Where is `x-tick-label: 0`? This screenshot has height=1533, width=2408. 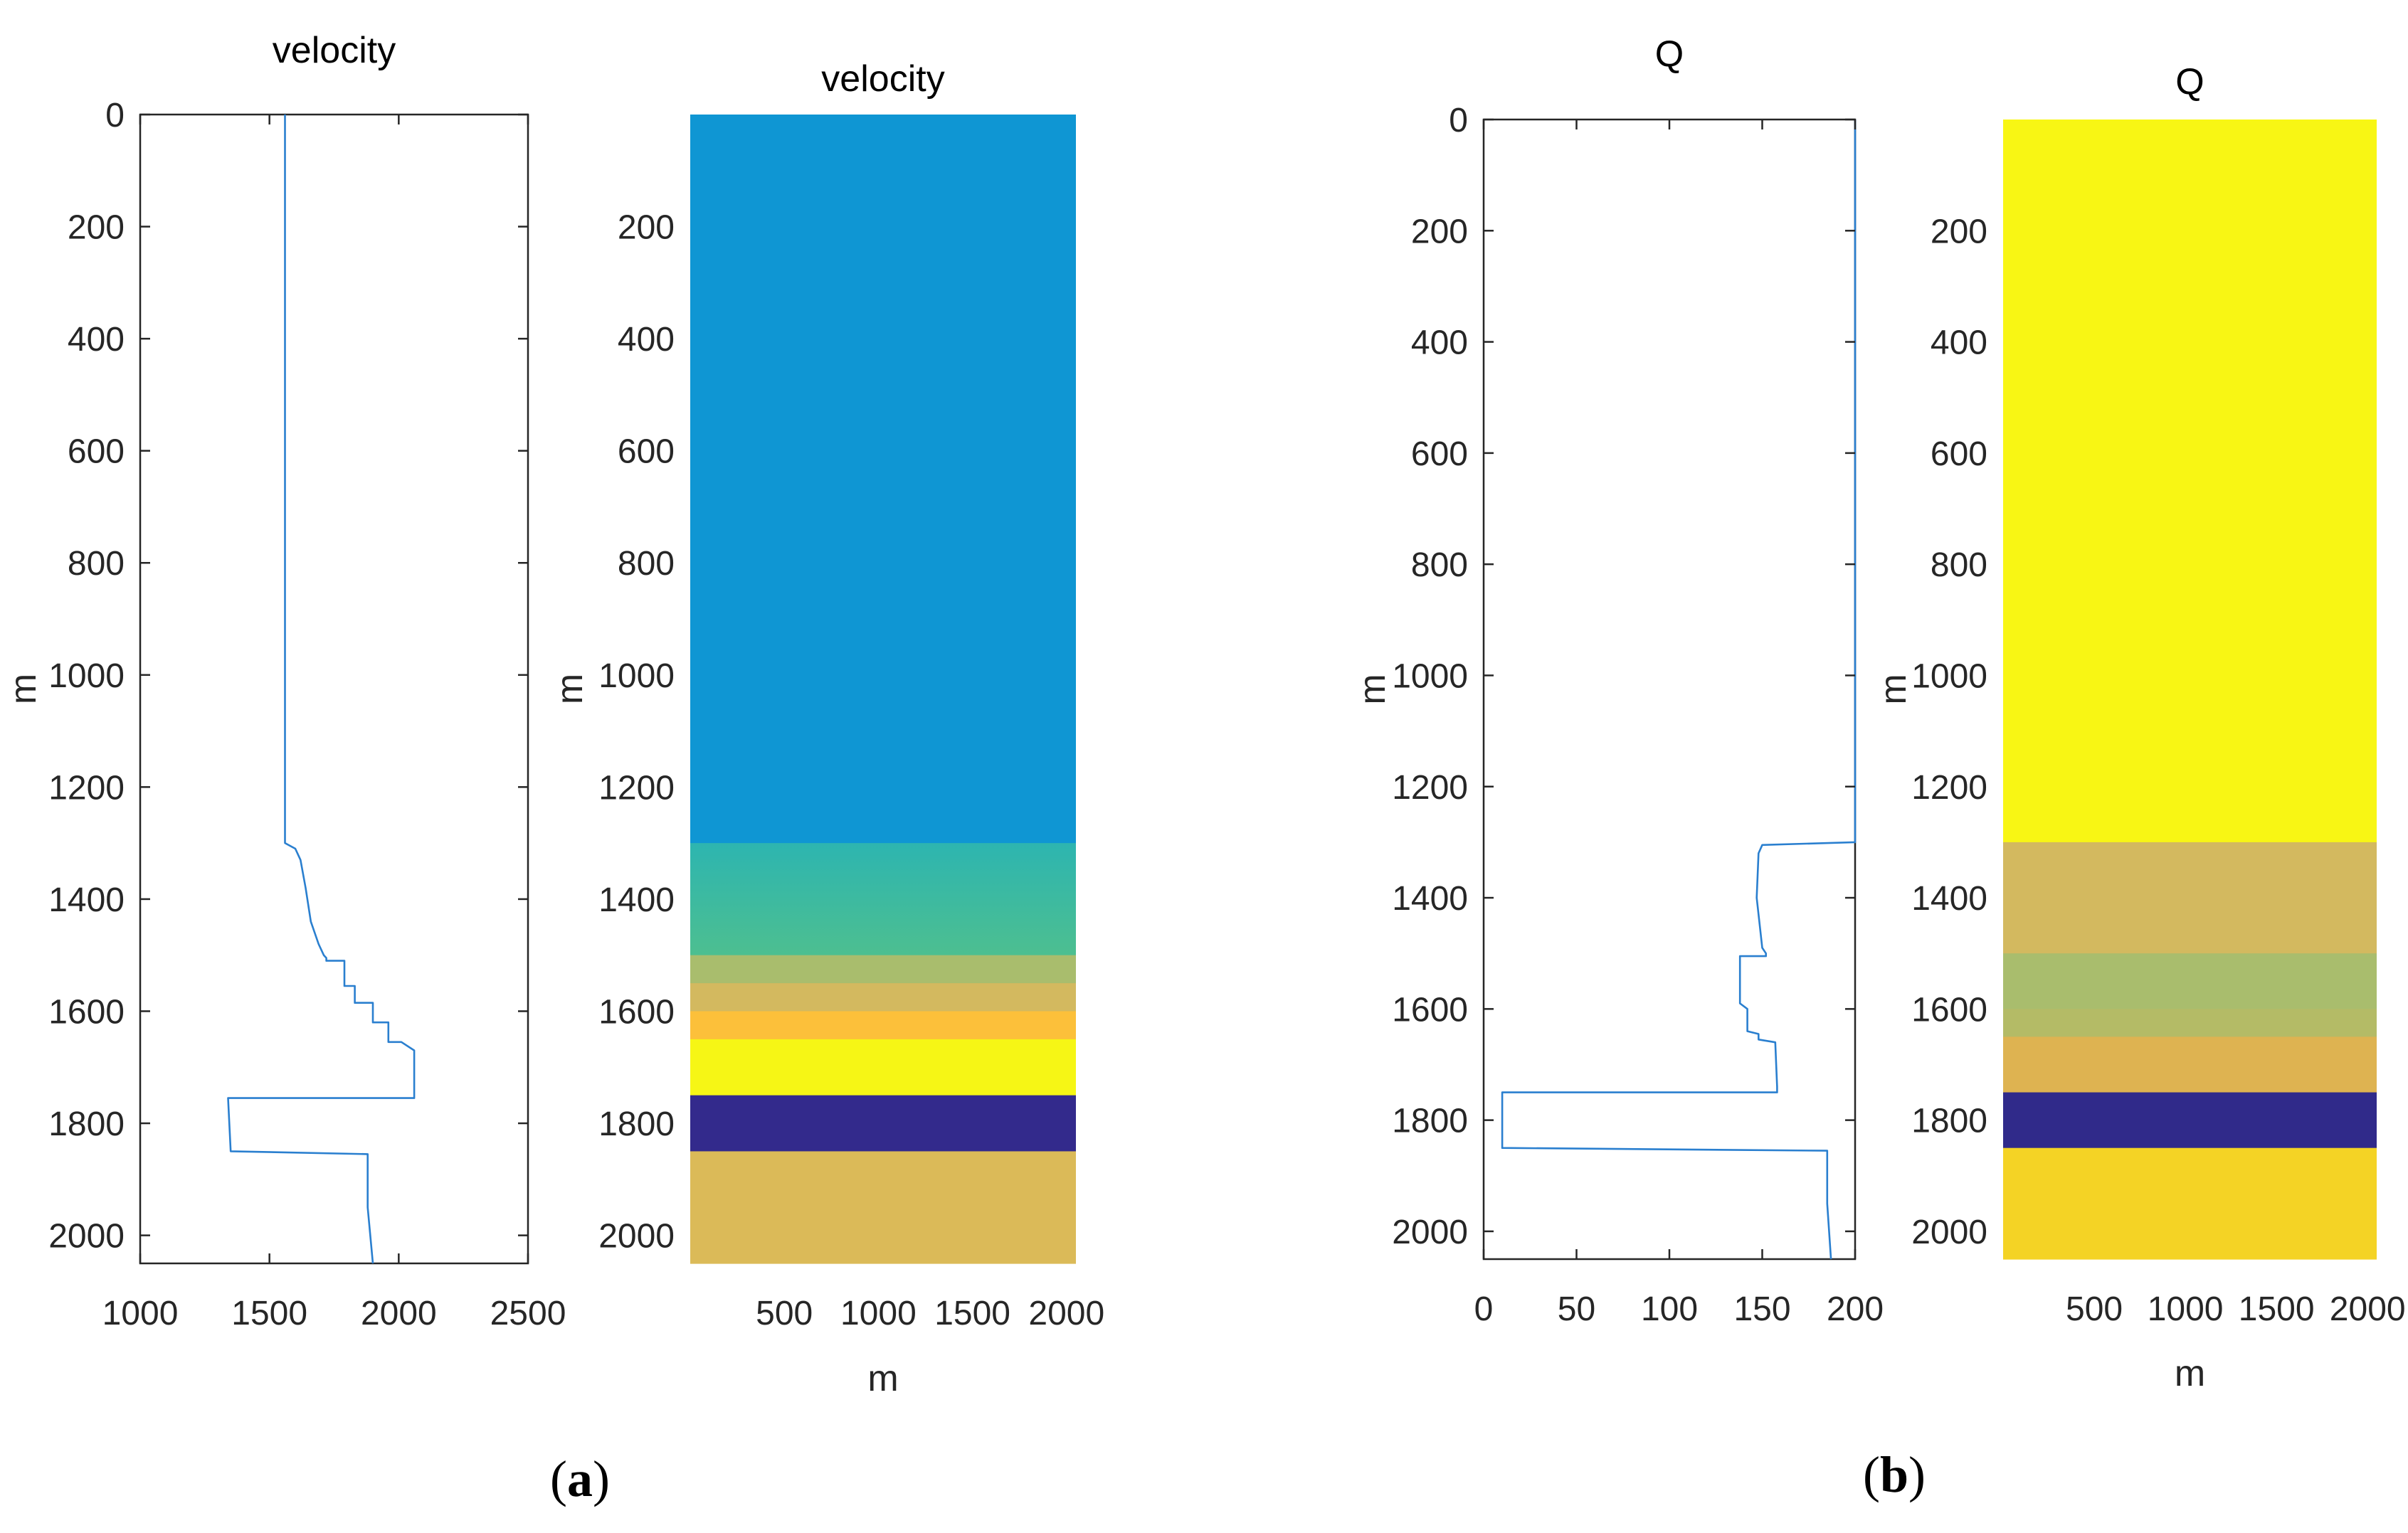 x-tick-label: 0 is located at coordinates (1484, 1309).